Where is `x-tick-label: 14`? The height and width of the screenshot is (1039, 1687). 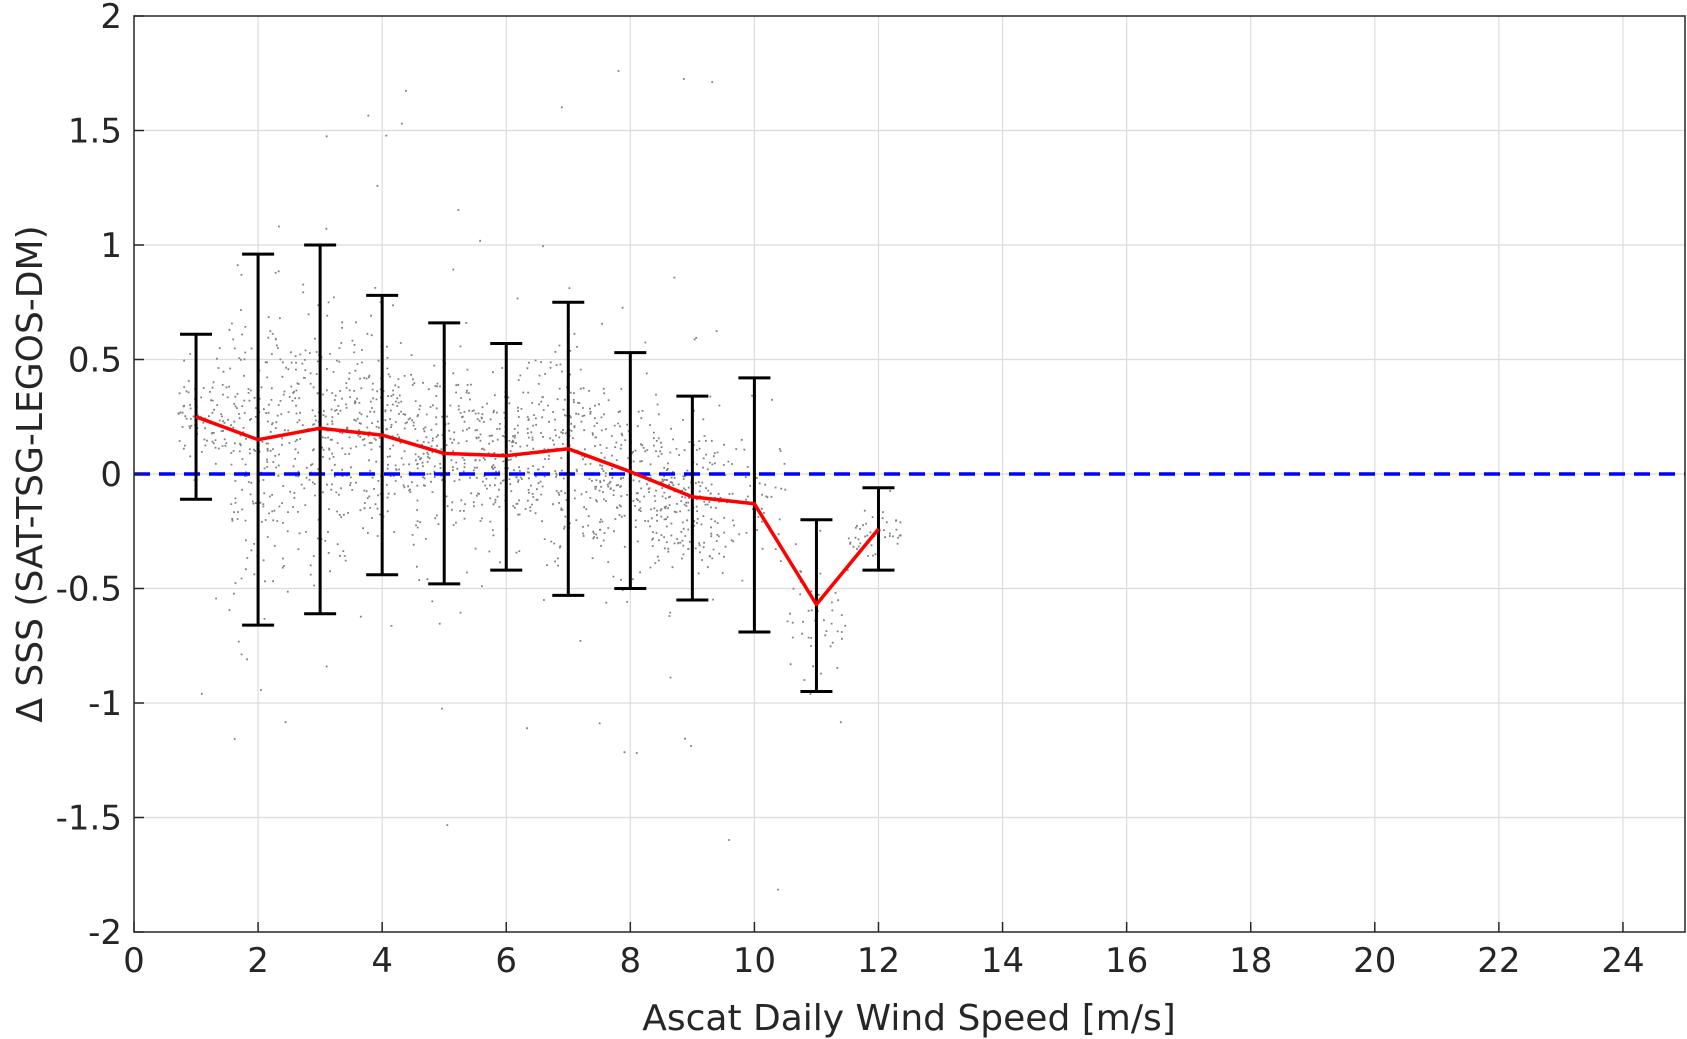 x-tick-label: 14 is located at coordinates (1002, 961).